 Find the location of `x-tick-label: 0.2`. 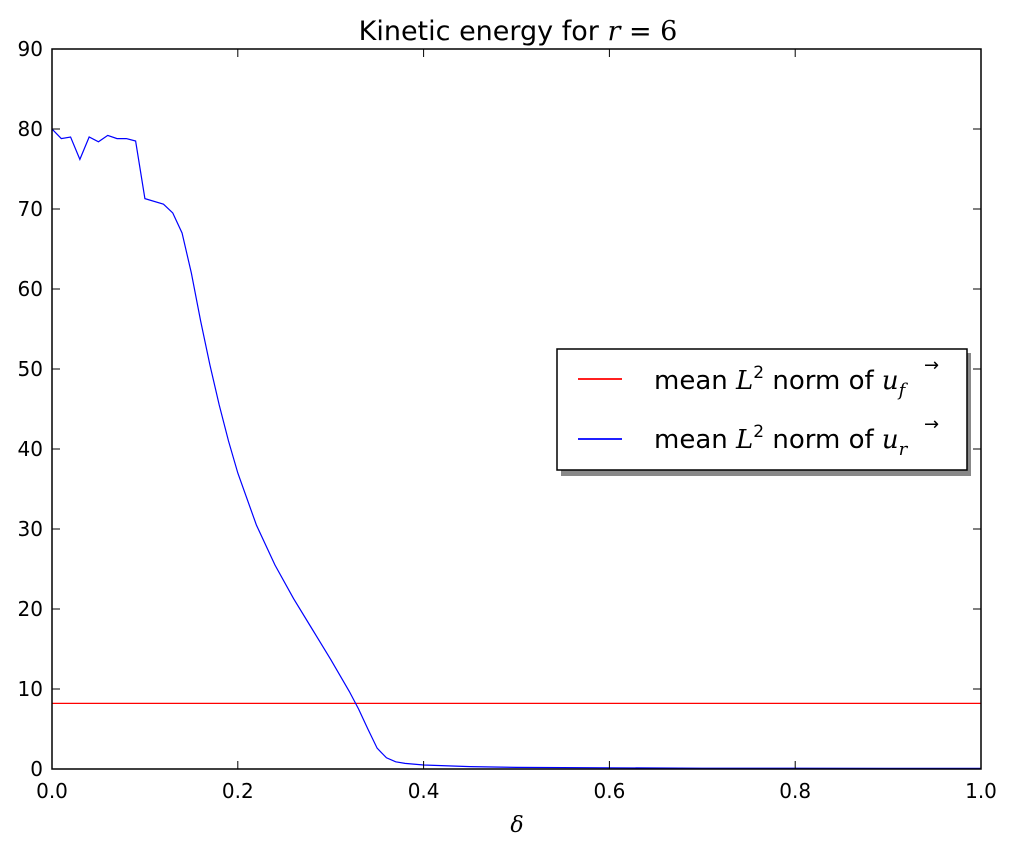

x-tick-label: 0.2 is located at coordinates (238, 791).